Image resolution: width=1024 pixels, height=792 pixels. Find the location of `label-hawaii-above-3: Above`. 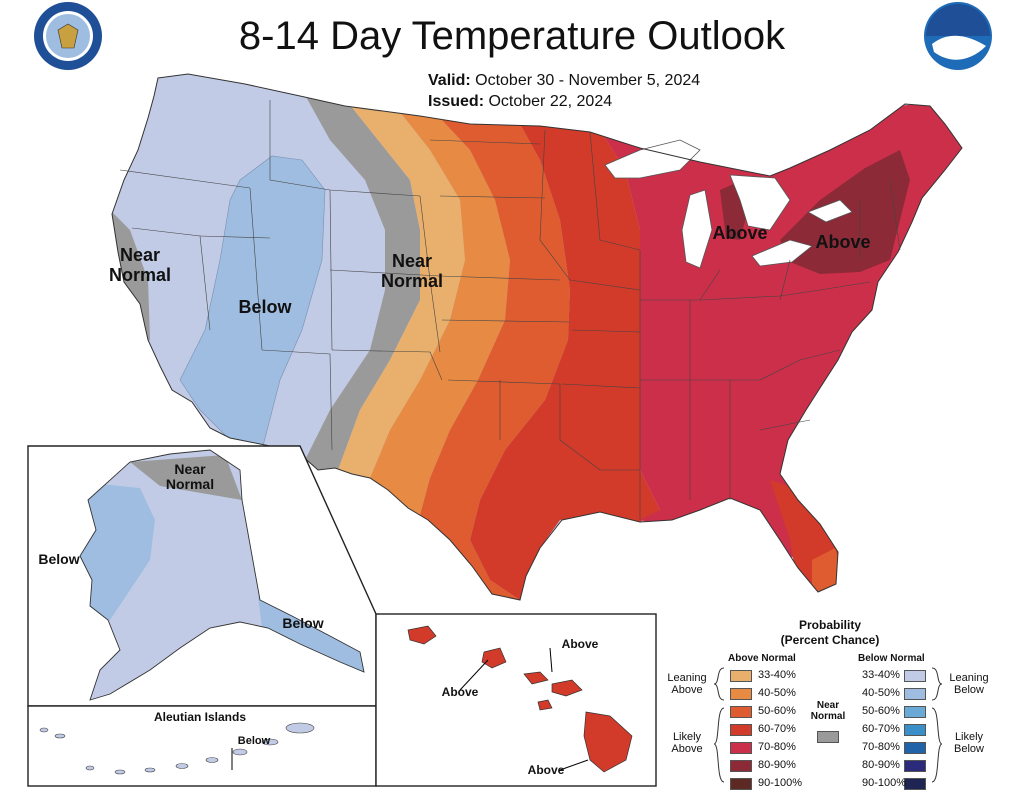

label-hawaii-above-3: Above is located at coordinates (546, 770).